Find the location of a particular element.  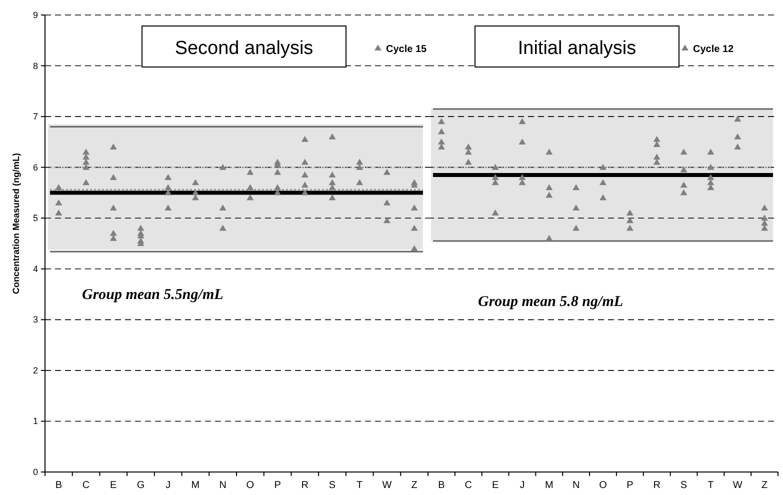

annotation: Initial analysis is located at coordinates (577, 48).